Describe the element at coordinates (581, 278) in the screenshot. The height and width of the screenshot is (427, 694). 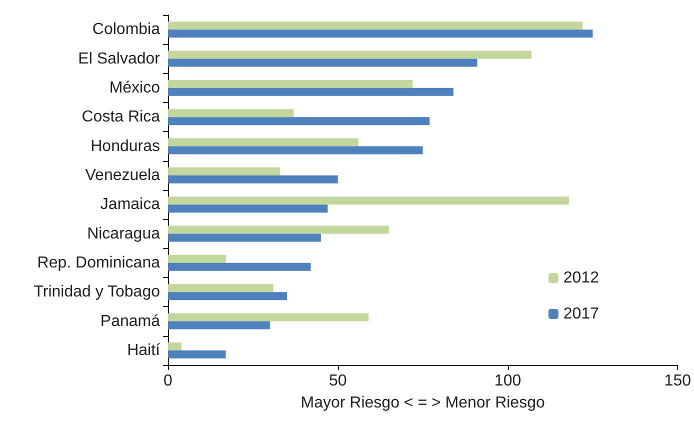
I see `legend-label: 2012` at that location.